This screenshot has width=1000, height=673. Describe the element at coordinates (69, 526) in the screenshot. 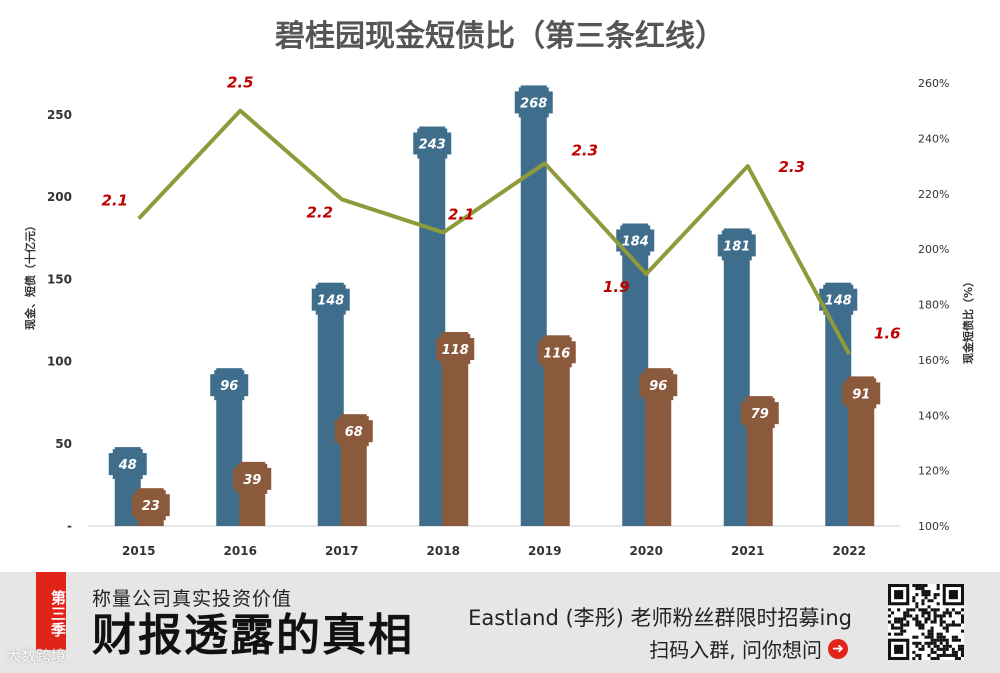

I see `y-tick-label: -` at that location.